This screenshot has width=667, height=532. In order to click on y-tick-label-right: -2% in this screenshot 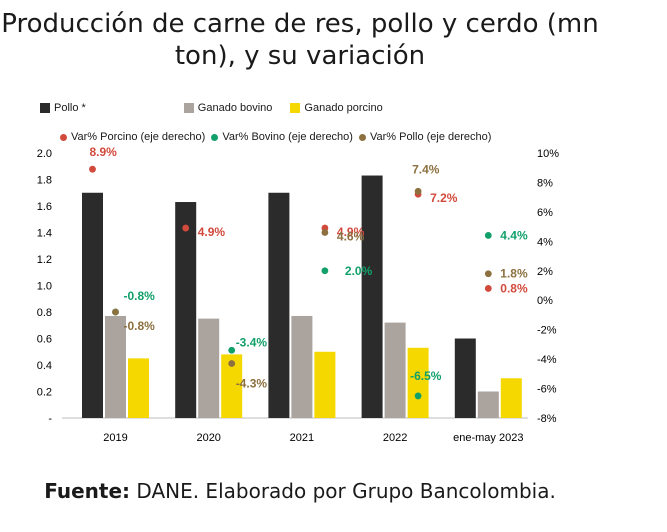, I will do `click(547, 331)`.